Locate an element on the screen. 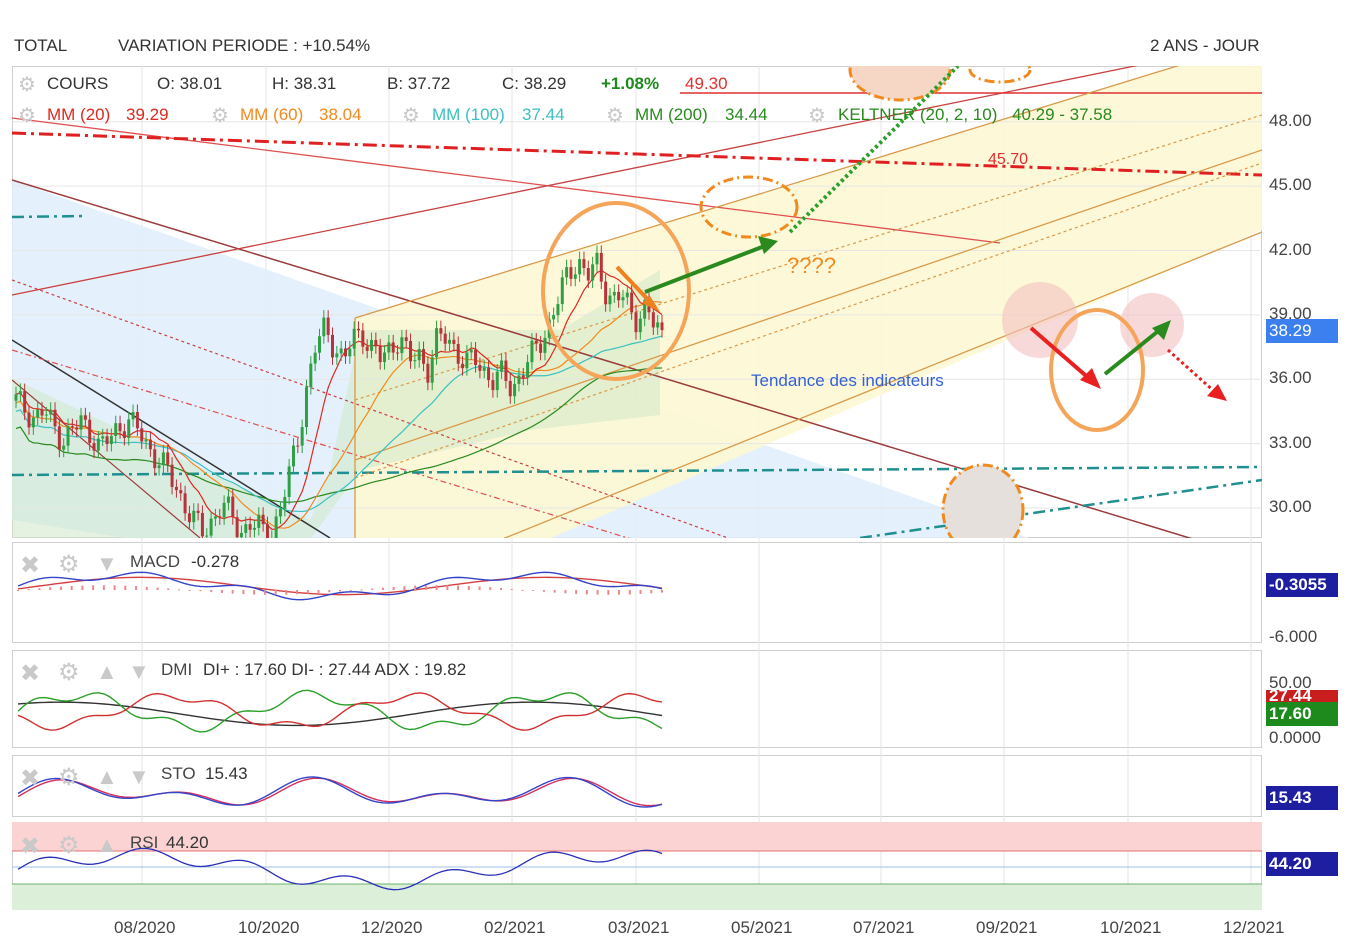 The image size is (1366, 942). dmi-minus-badge: 27.44 is located at coordinates (1302, 696).